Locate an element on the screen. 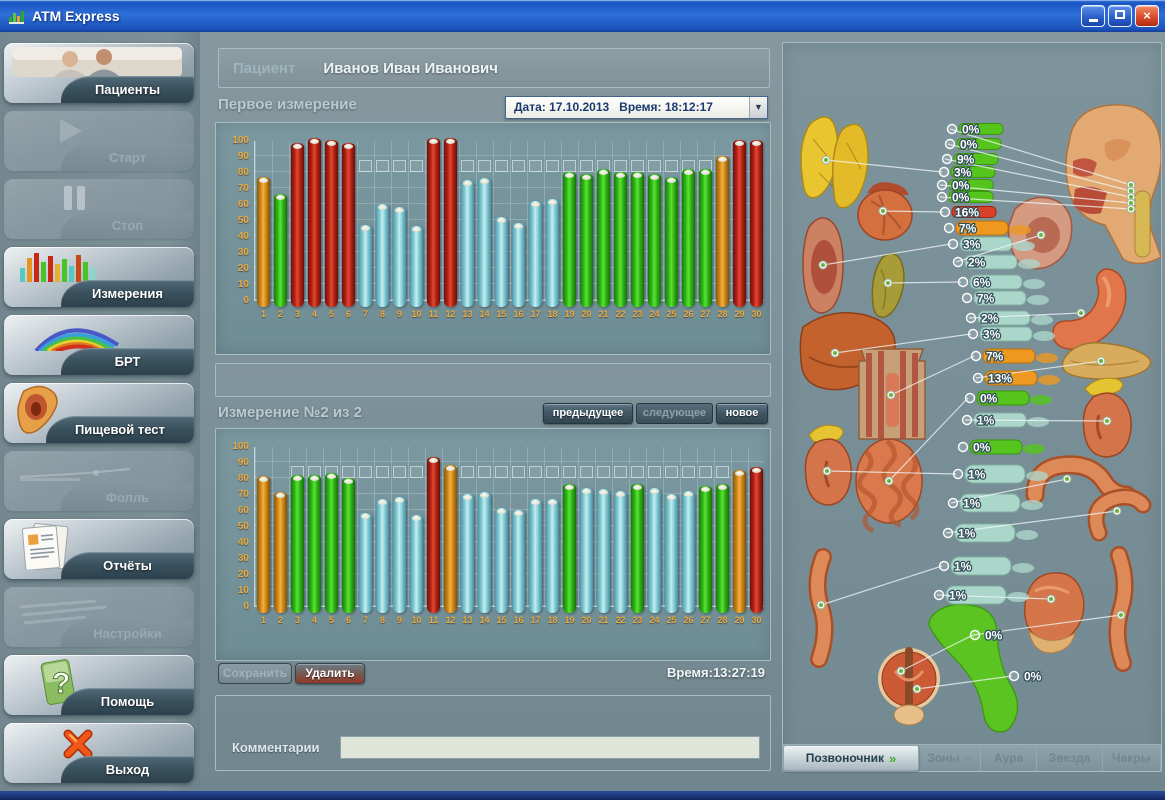 This screenshot has width=1165, height=800. x-tick-label: 18 is located at coordinates (552, 620).